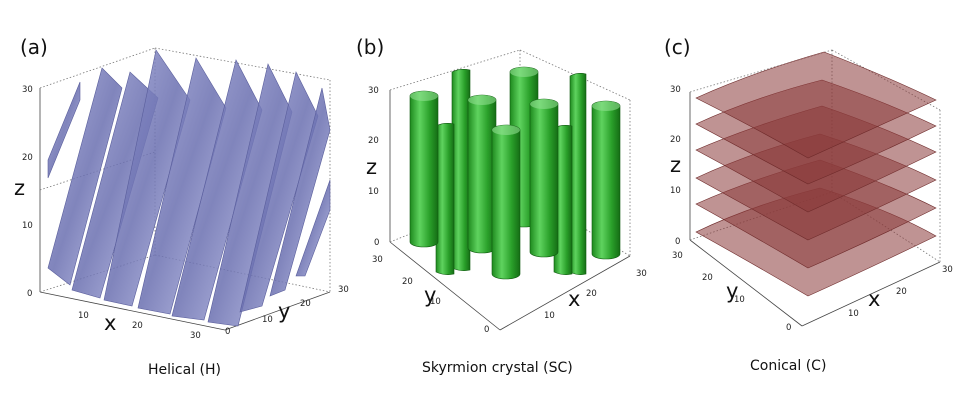 Image resolution: width=969 pixels, height=404 pixels. Describe the element at coordinates (497, 368) in the screenshot. I see `panel-caption: Skyrmion crystal (SC)` at that location.